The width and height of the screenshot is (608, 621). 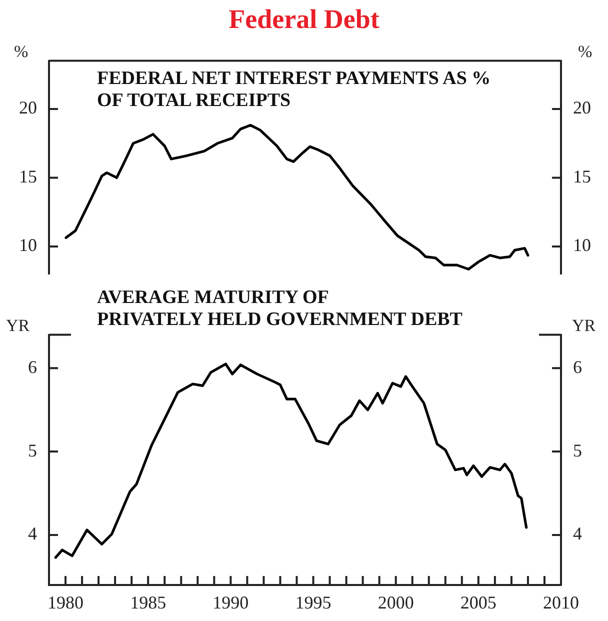 What do you see at coordinates (28, 245) in the screenshot?
I see `y-tick-label: 10` at bounding box center [28, 245].